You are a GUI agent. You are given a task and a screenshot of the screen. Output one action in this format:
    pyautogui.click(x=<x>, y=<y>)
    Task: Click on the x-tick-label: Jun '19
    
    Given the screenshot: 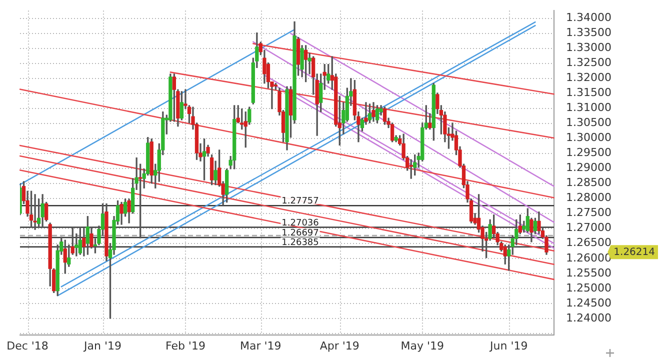 What is the action you would take?
    pyautogui.click(x=508, y=345)
    